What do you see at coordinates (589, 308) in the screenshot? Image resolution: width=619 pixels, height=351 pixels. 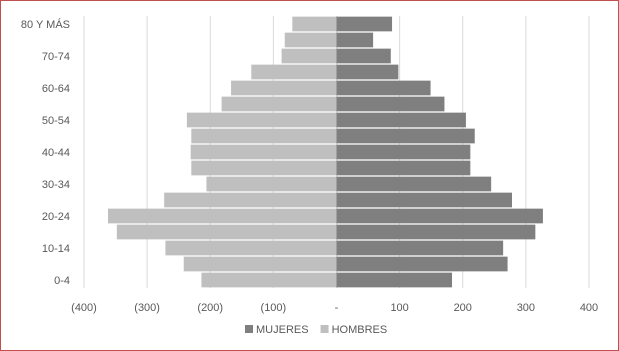 I see `x-tick-label: 400` at bounding box center [589, 308].